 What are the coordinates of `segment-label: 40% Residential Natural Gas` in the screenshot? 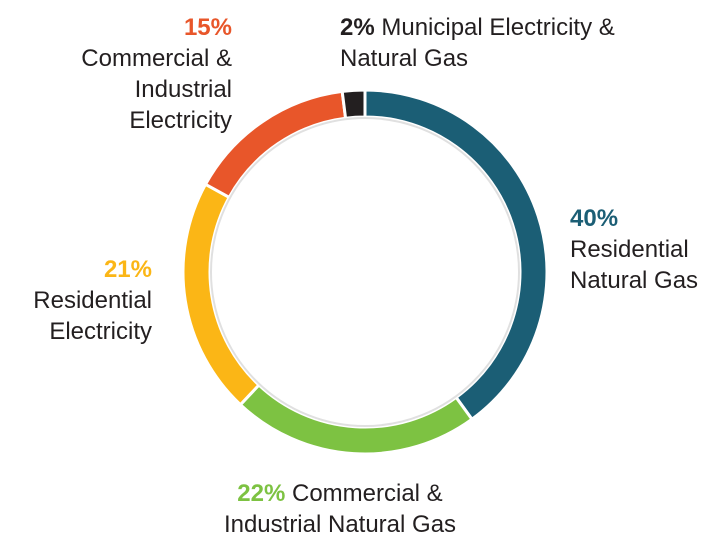 It's located at (646, 249).